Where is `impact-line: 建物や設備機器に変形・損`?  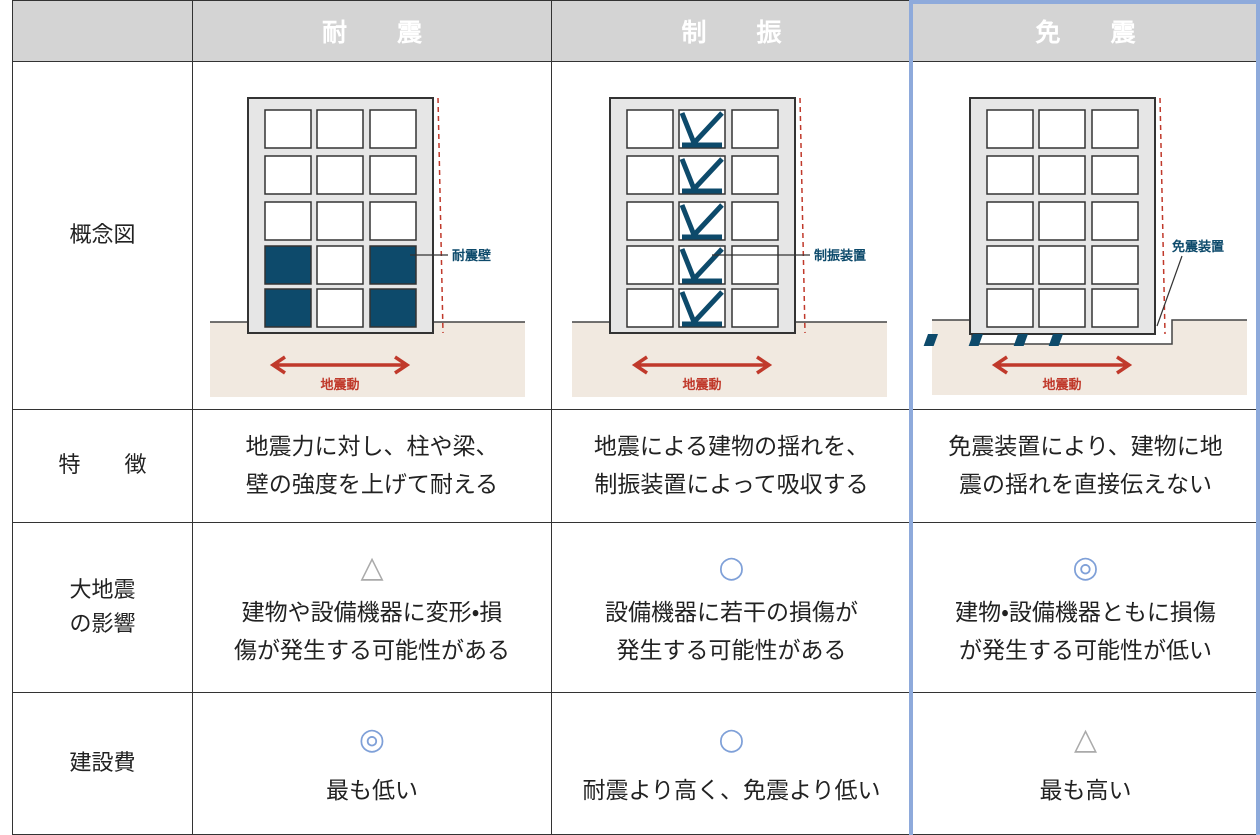 impact-line: 建物や設備機器に変形・損 is located at coordinates (372, 612).